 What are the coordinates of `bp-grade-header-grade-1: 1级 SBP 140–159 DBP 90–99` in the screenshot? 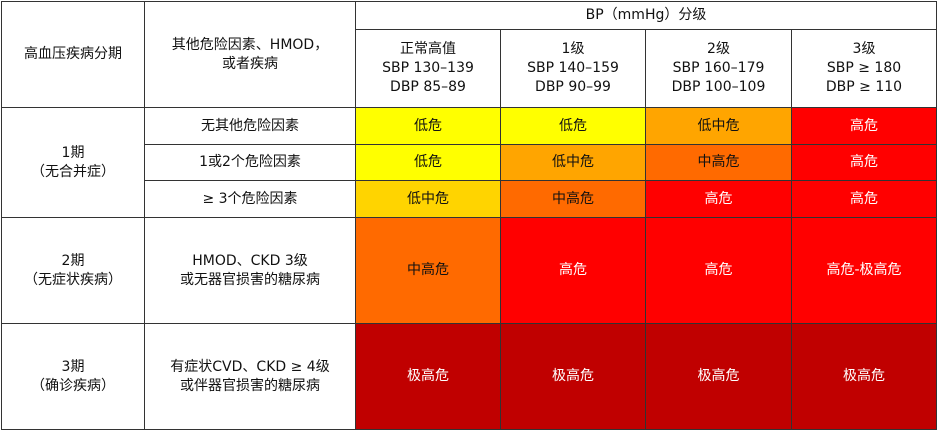 It's located at (573, 68).